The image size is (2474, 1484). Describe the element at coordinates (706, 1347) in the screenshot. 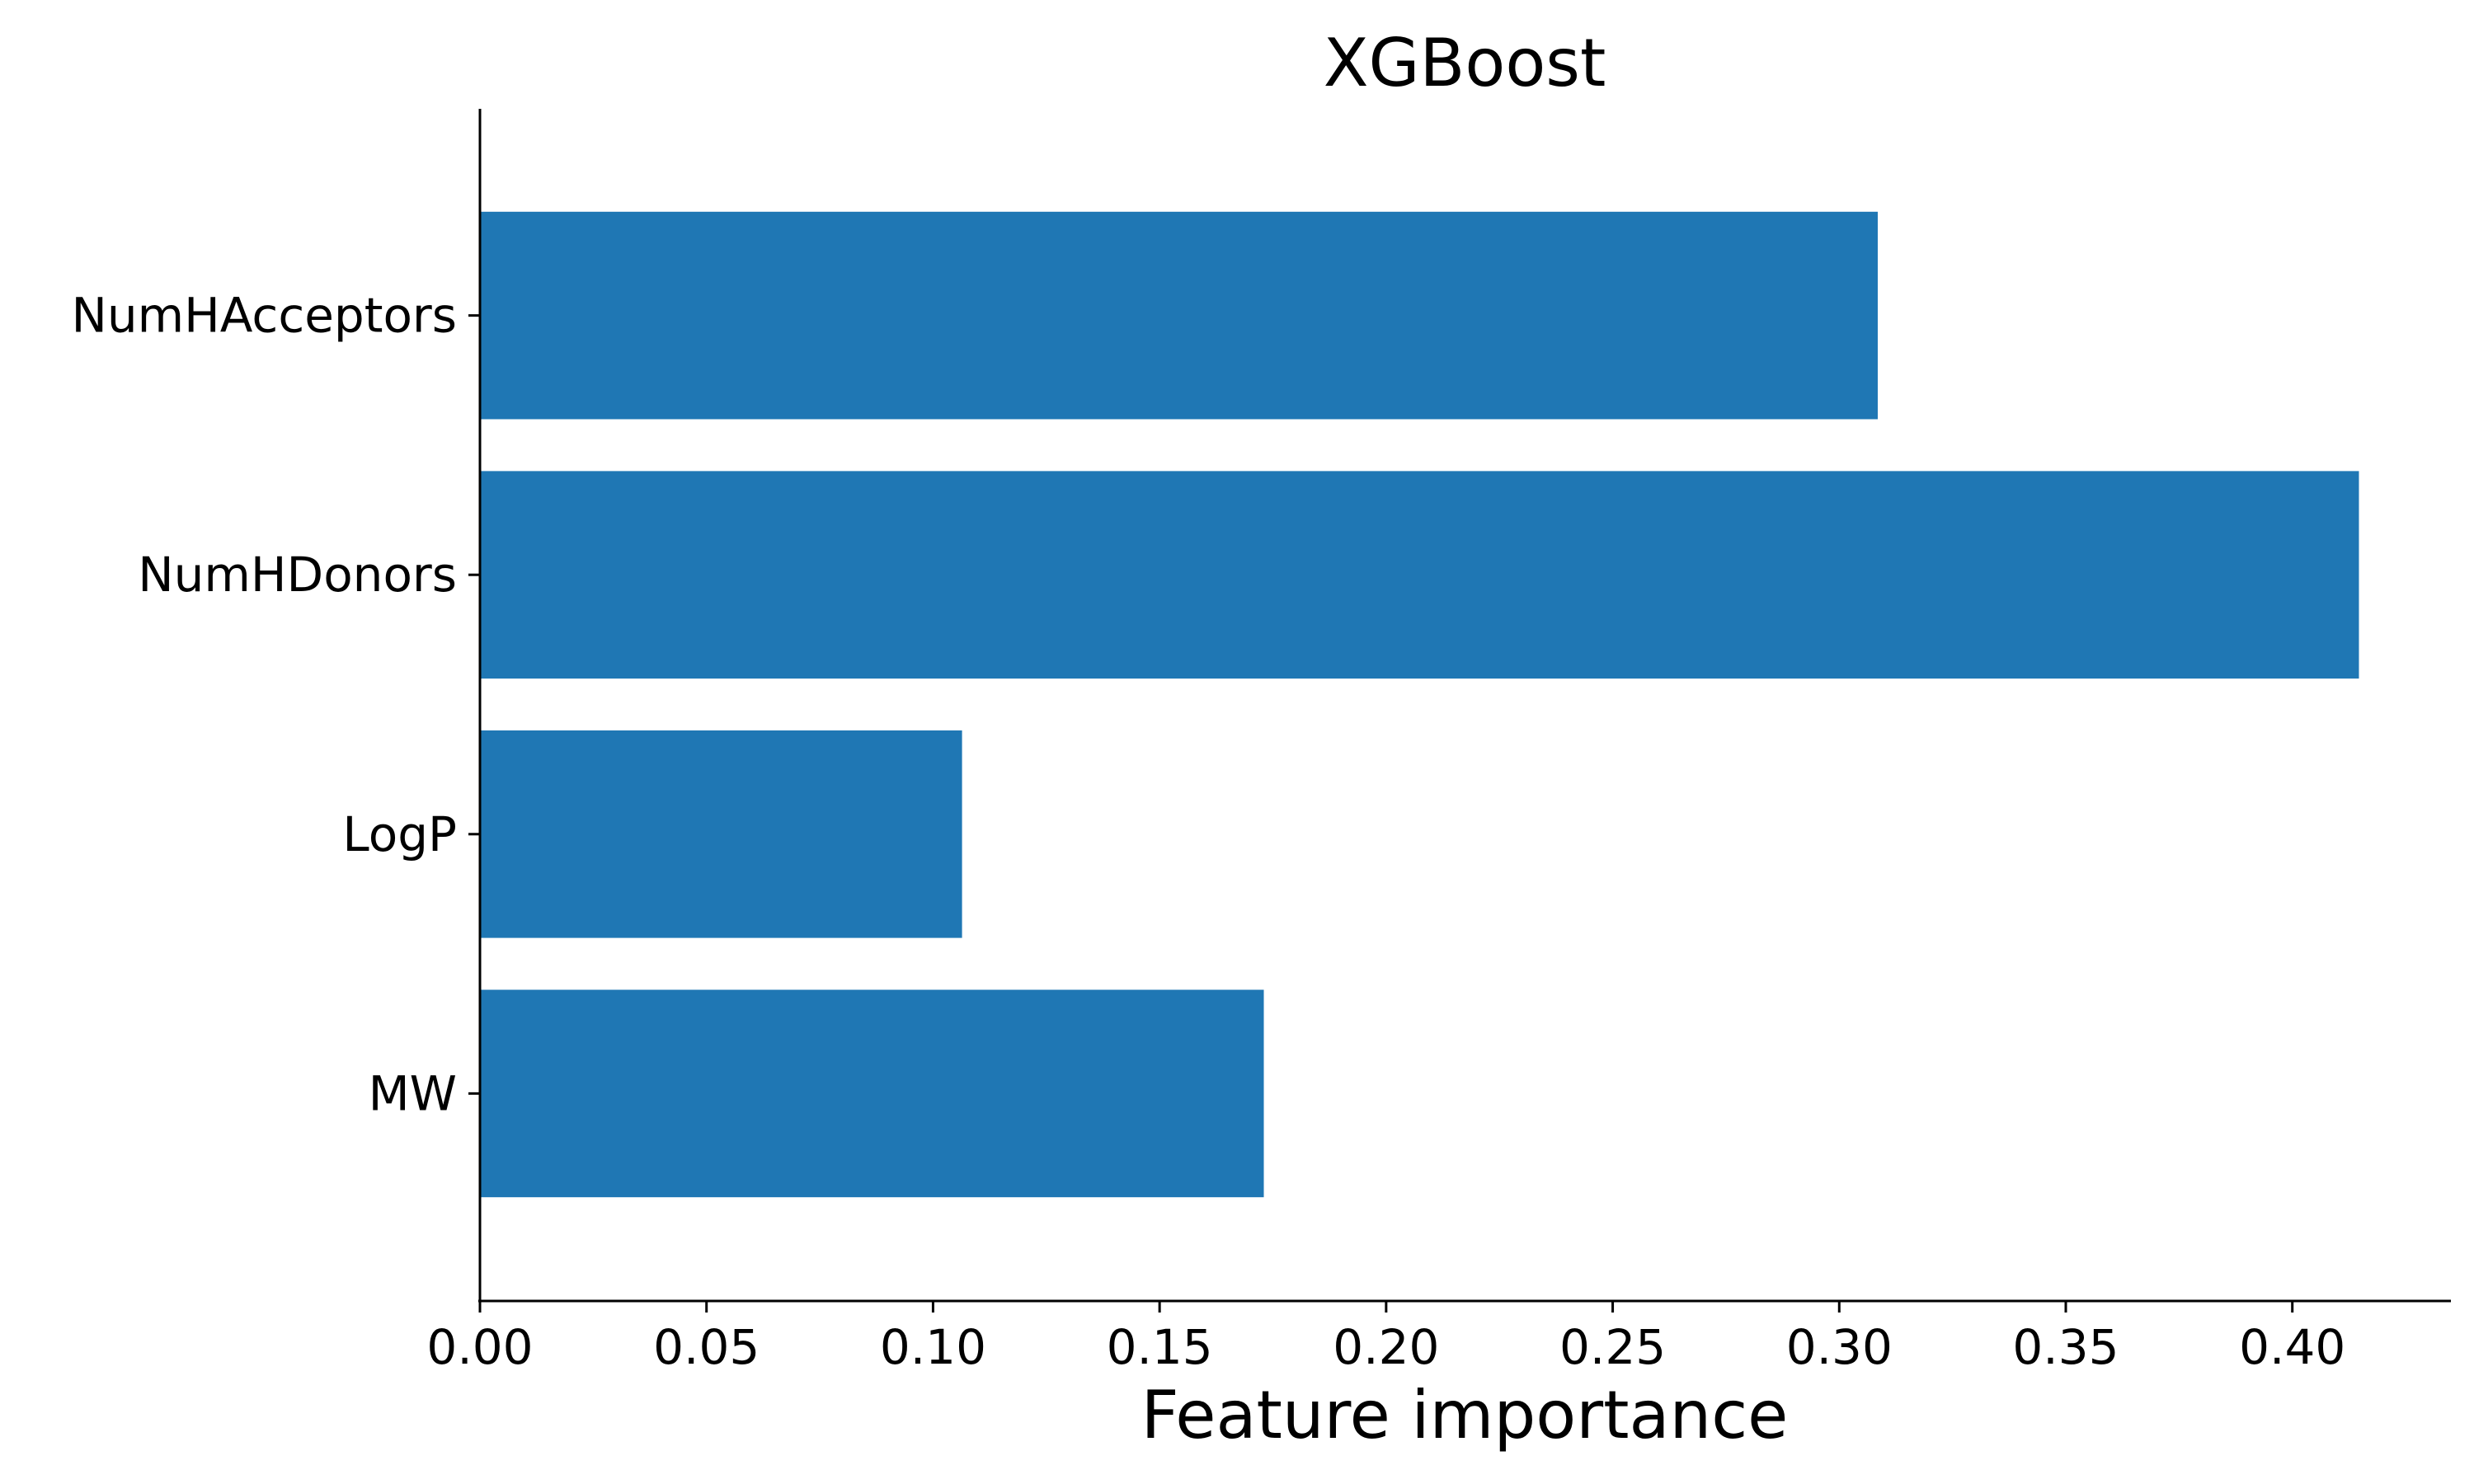

I see `x-tick-label: 0.05` at that location.